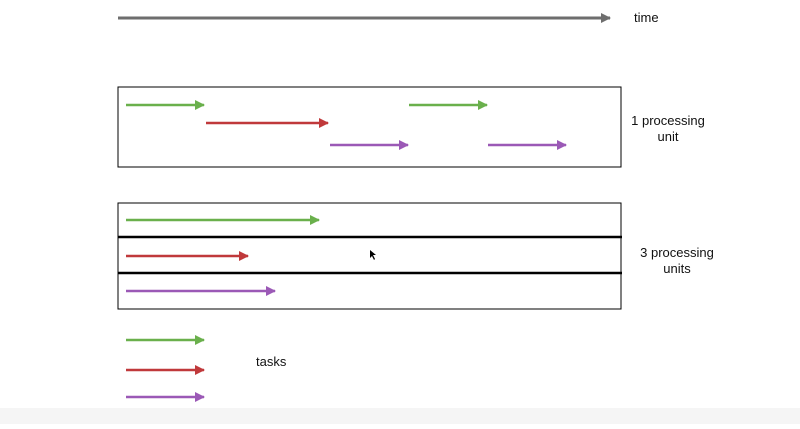 Image resolution: width=800 pixels, height=429 pixels. I want to click on tasks-label: tasks, so click(271, 361).